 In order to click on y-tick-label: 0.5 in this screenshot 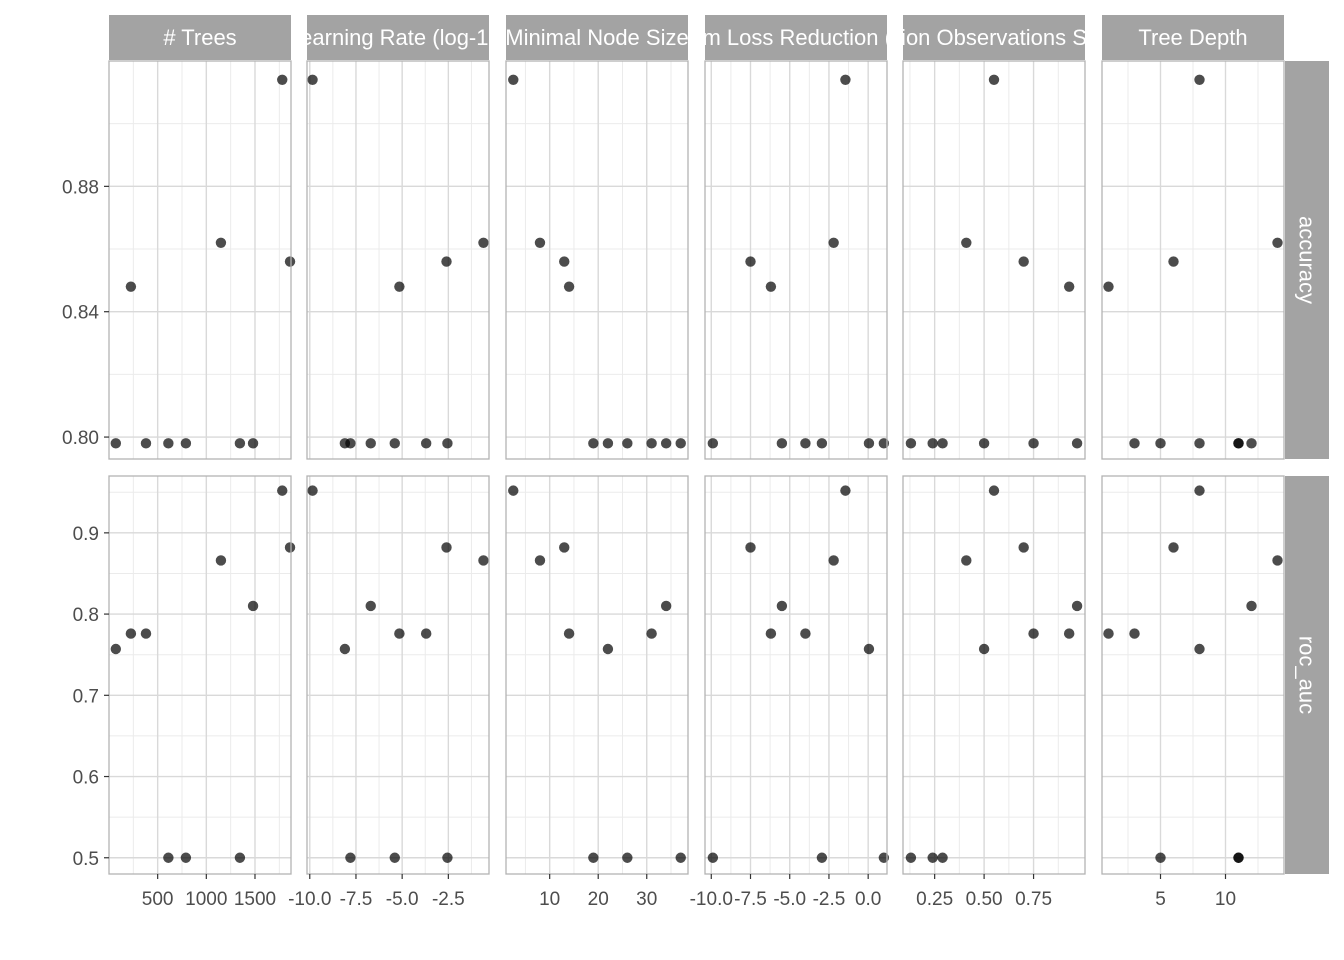, I will do `click(86, 859)`.